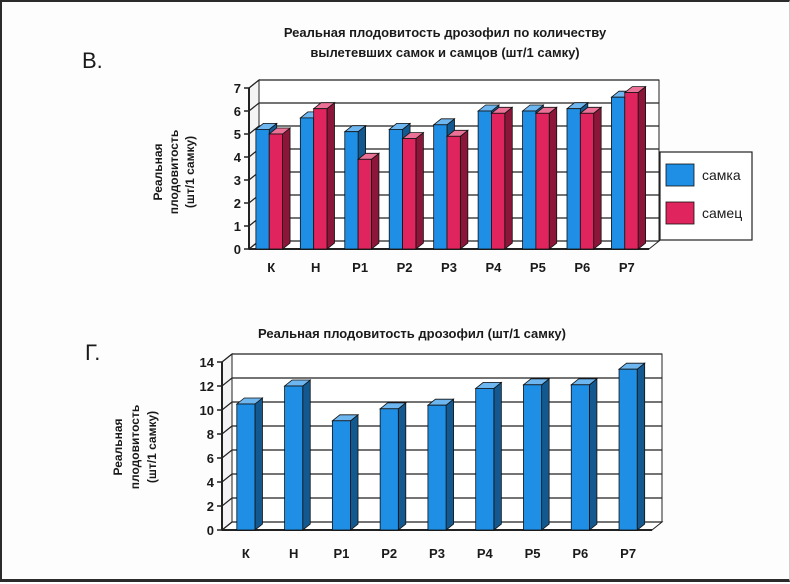  What do you see at coordinates (237, 88) in the screenshot?
I see `y-tick-label: 7` at bounding box center [237, 88].